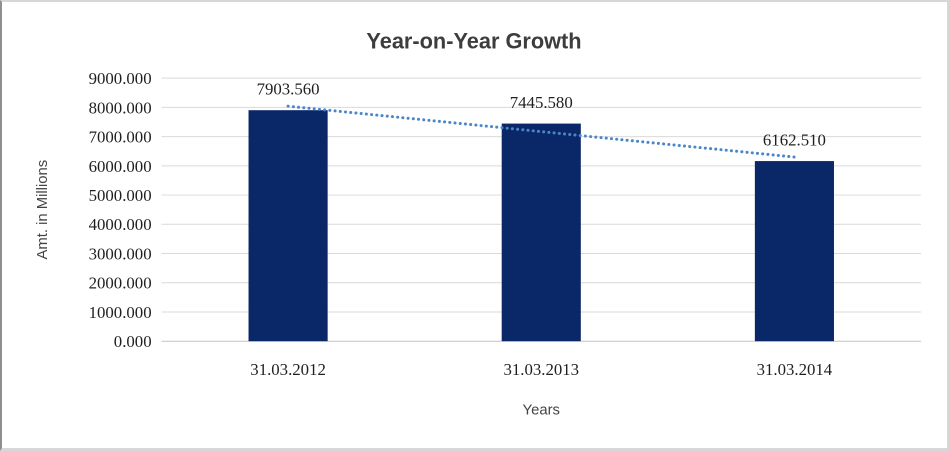 The image size is (949, 451). Describe the element at coordinates (120, 137) in the screenshot. I see `y-tick-label: 7000.000` at that location.